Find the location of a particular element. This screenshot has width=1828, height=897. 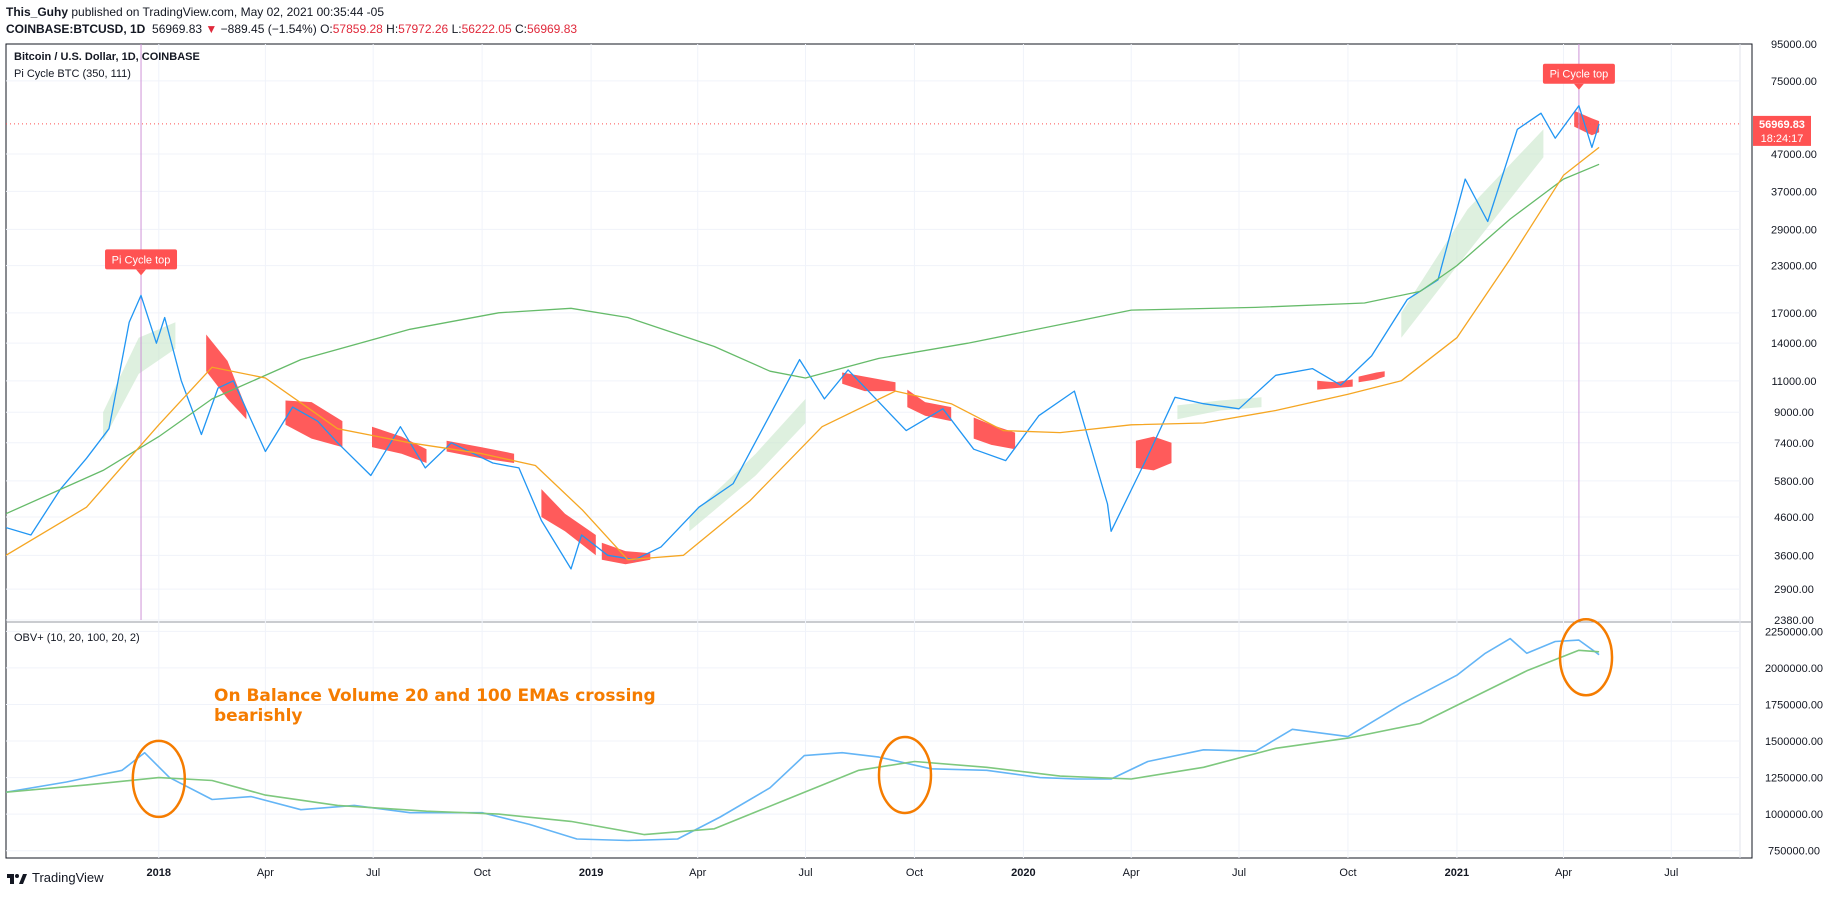

brand-label: TradingView is located at coordinates (68, 877).